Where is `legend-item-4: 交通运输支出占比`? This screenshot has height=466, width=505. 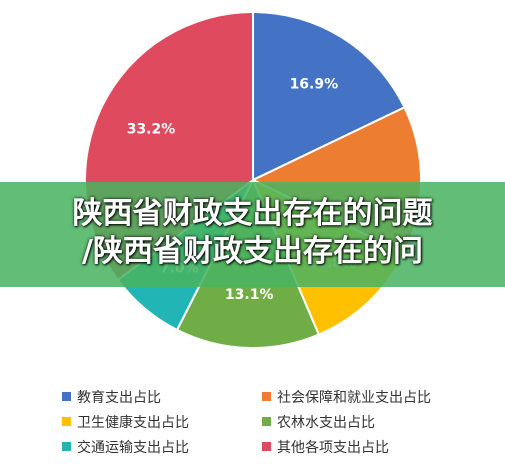
legend-item-4: 交通运输支出占比 is located at coordinates (162, 446).